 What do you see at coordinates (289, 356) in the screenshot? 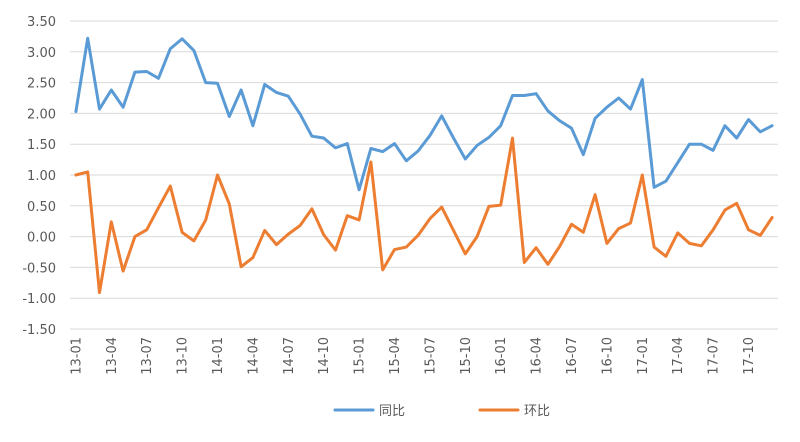
I see `x-tick-label: 14-07` at bounding box center [289, 356].